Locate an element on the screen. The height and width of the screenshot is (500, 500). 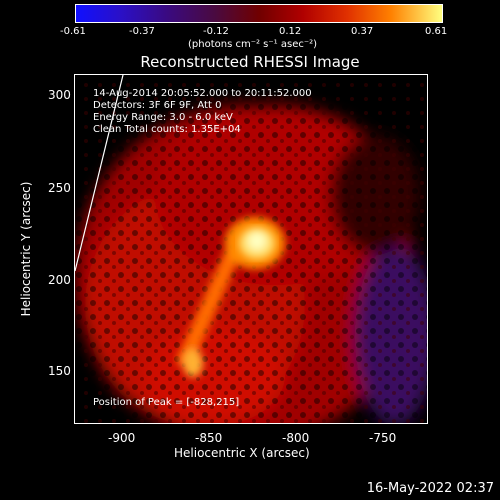
x-tick-label: -750 is located at coordinates (383, 438).